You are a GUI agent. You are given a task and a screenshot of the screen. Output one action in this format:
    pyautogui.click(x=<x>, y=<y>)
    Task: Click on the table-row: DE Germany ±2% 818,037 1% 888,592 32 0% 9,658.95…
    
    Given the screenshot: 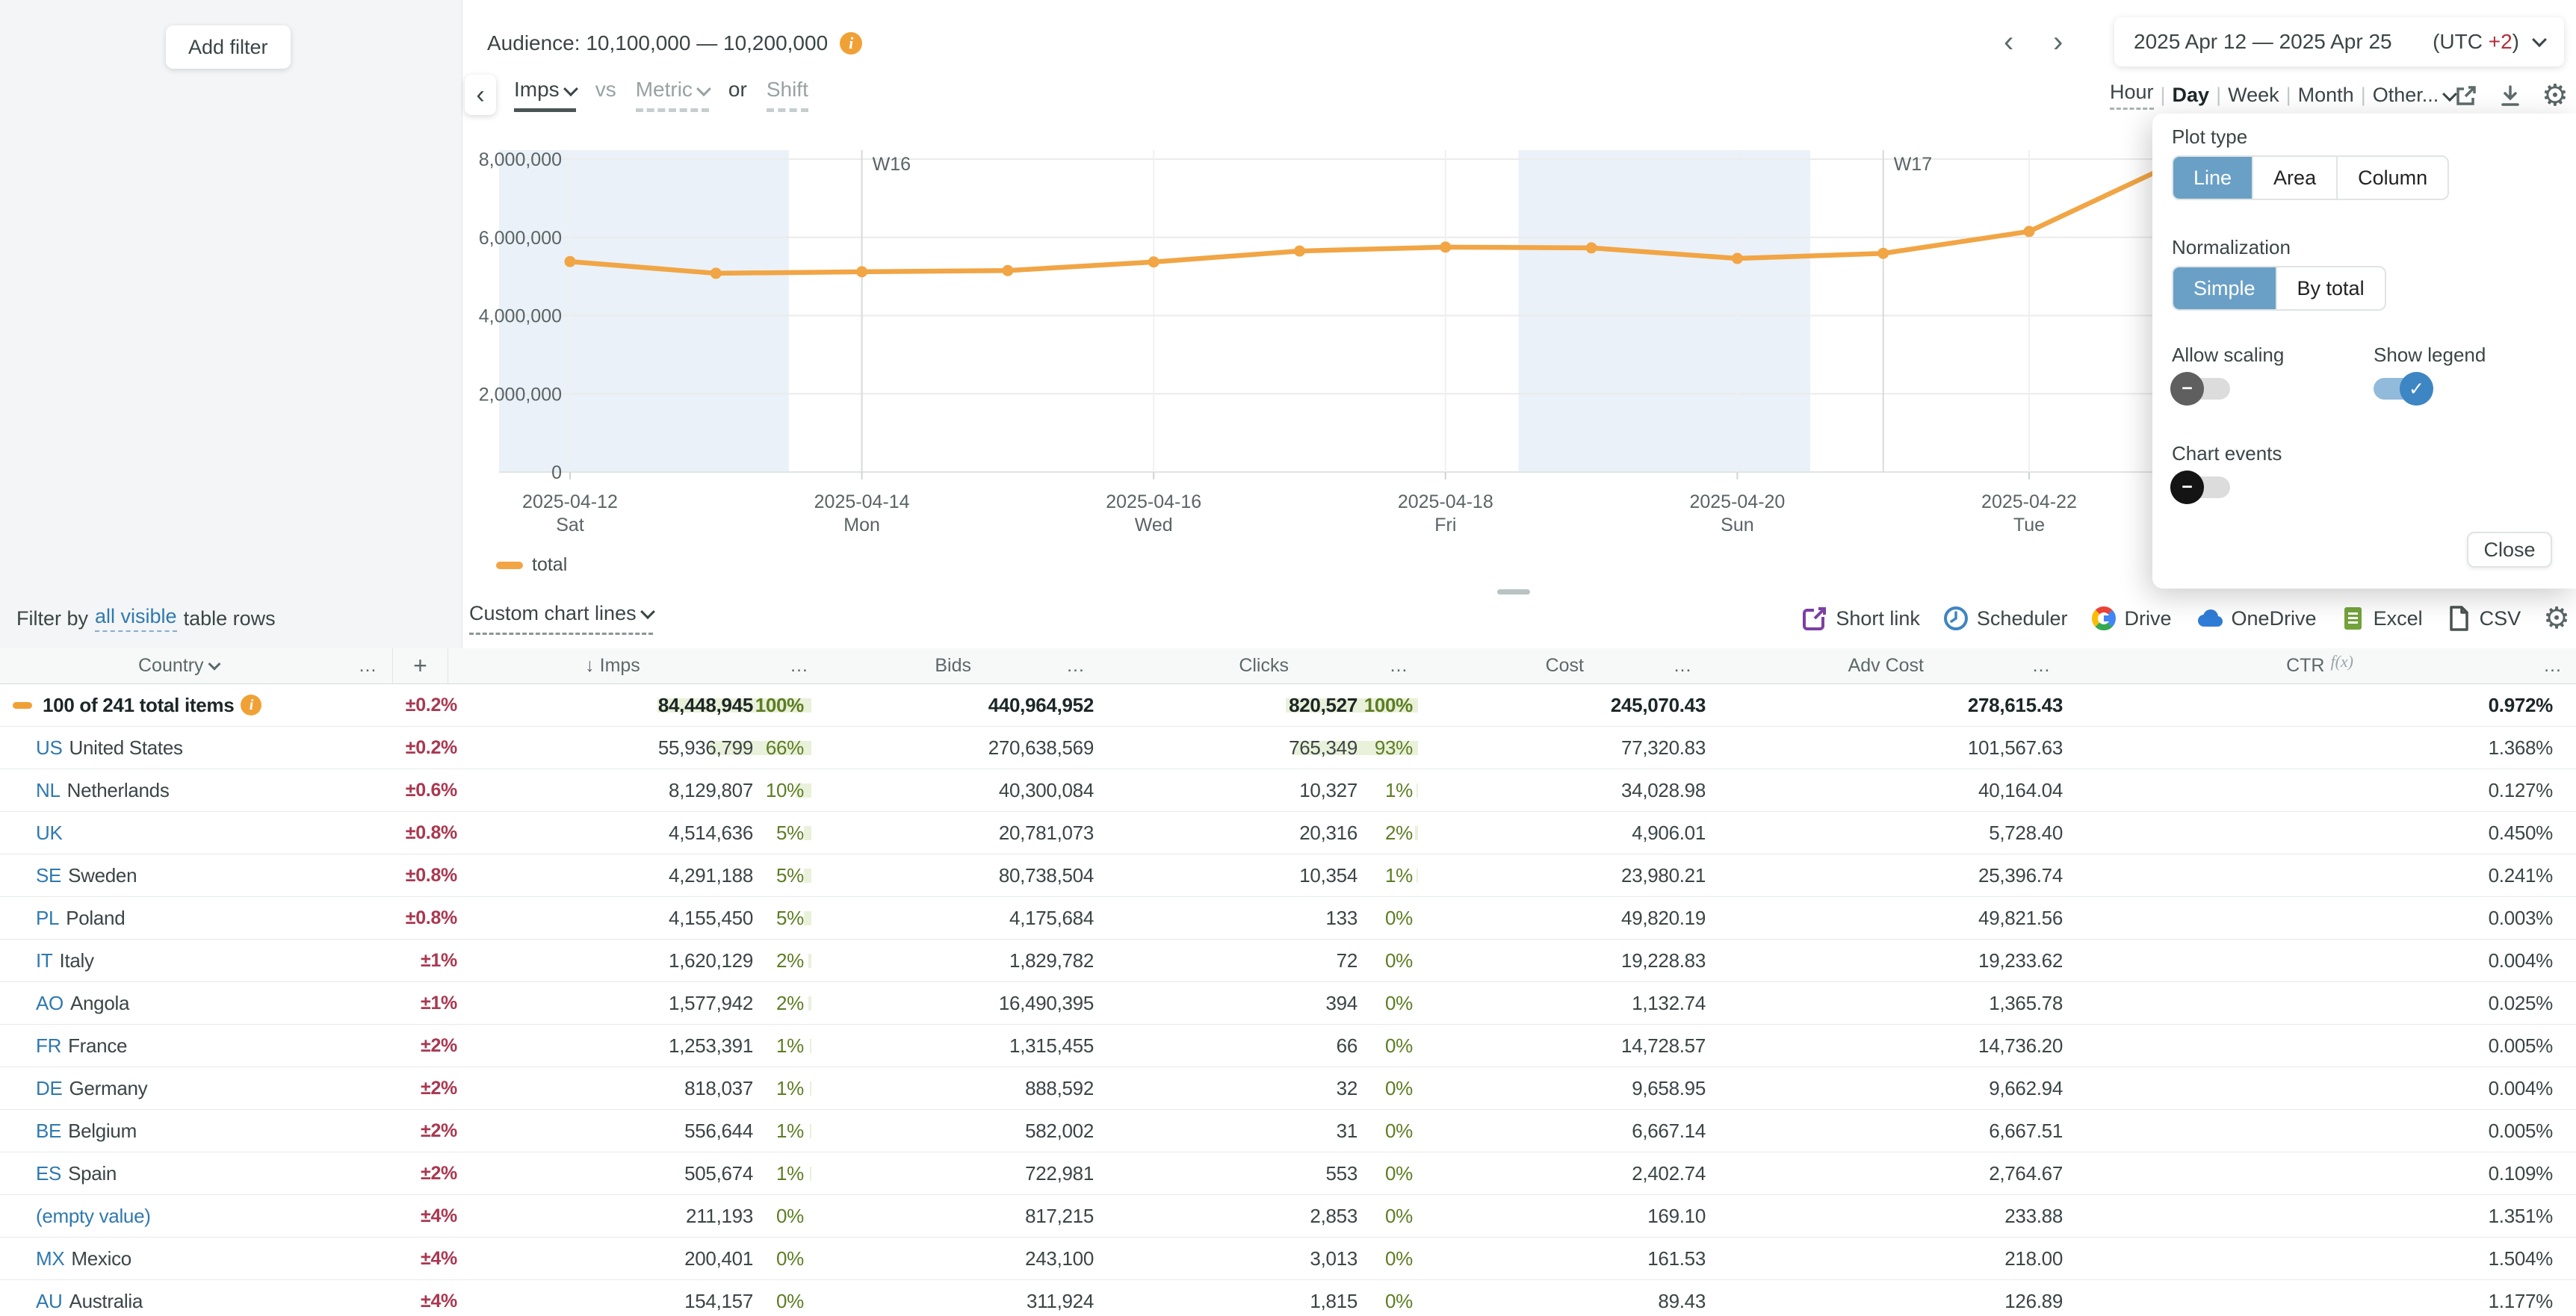 What is the action you would take?
    pyautogui.click(x=1288, y=1088)
    